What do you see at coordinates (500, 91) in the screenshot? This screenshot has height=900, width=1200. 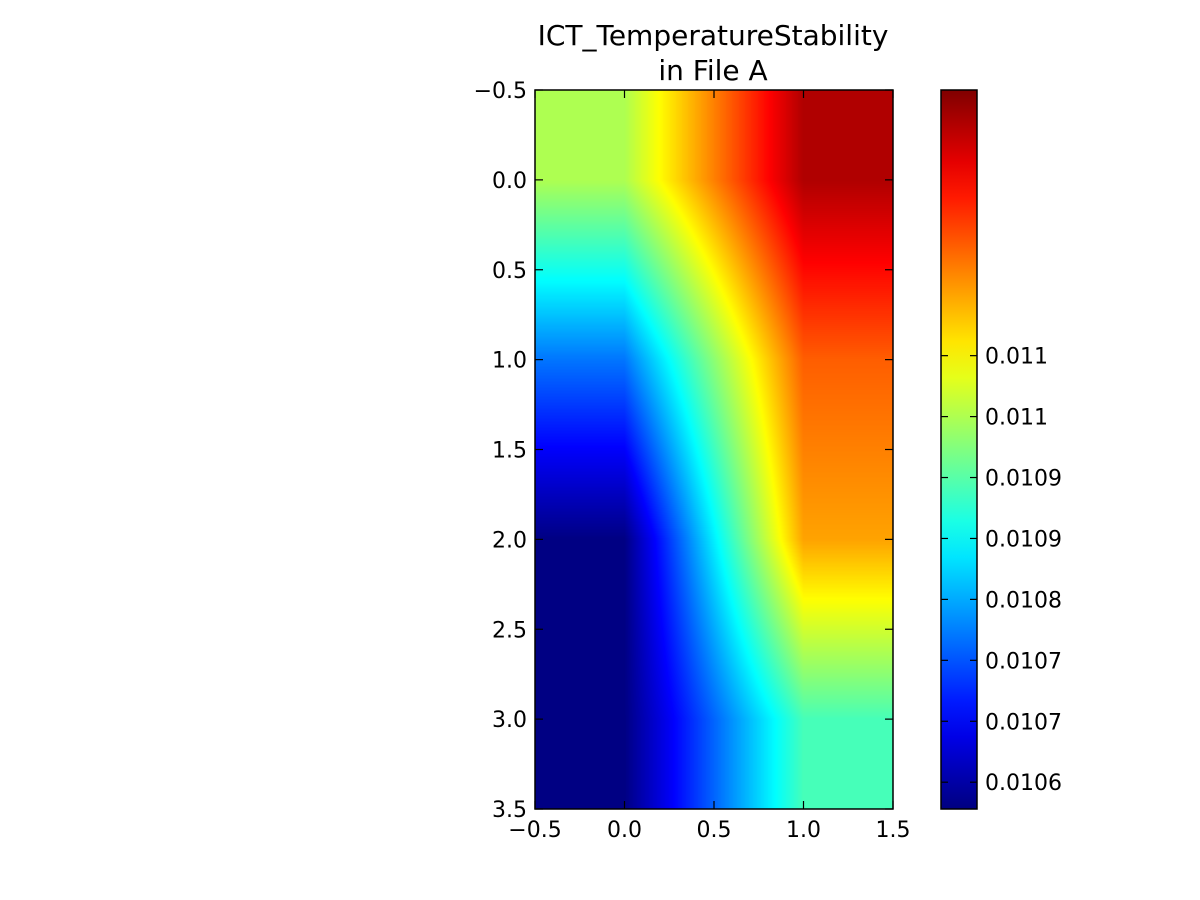 I see `y-tick-label: −0.5` at bounding box center [500, 91].